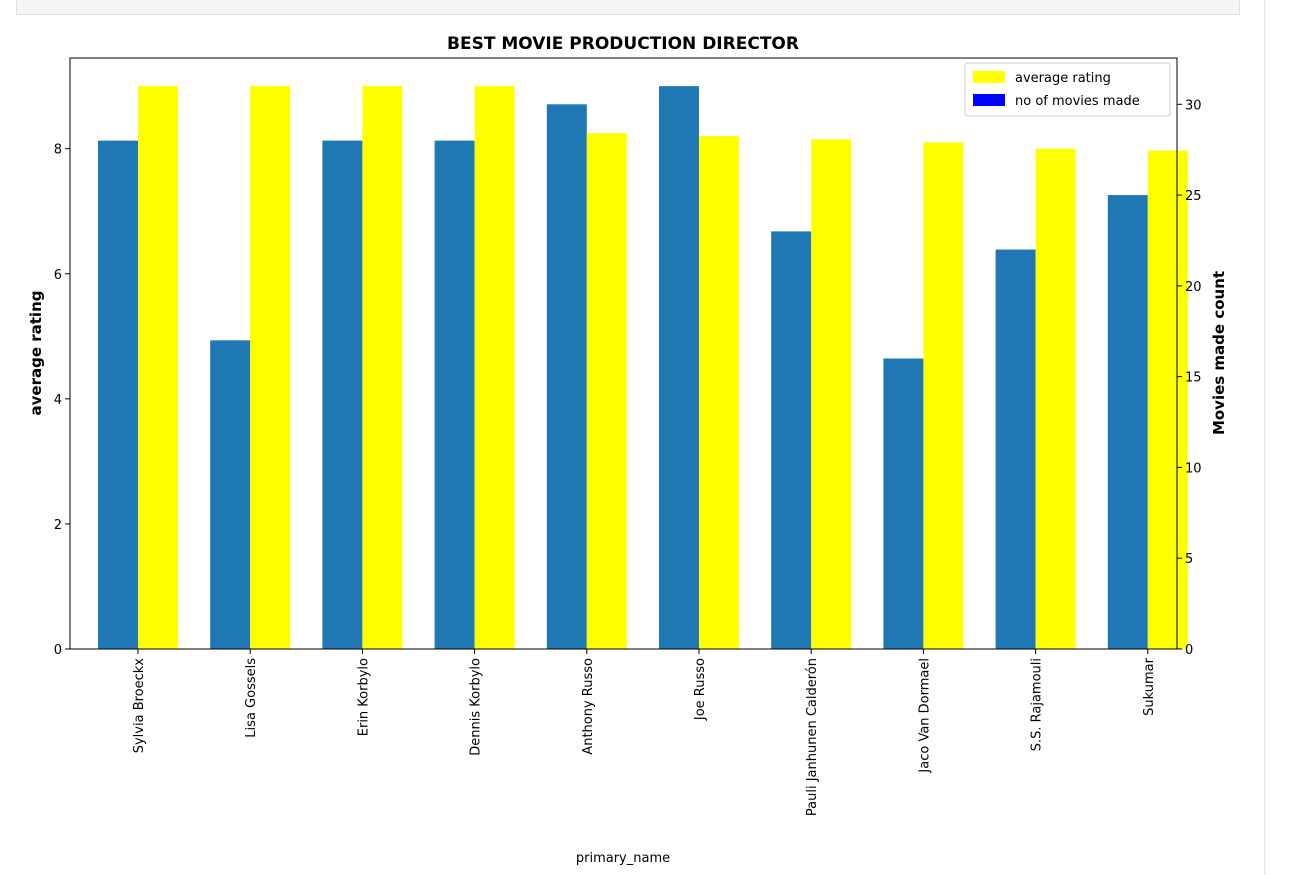 This screenshot has width=1309, height=875. I want to click on y-tick-label: 6, so click(58, 275).